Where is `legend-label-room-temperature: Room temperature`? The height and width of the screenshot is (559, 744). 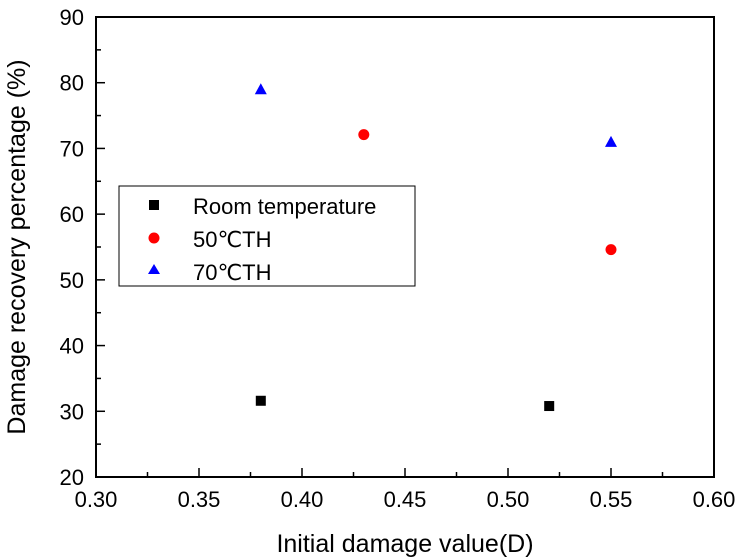 legend-label-room-temperature: Room temperature is located at coordinates (284, 206).